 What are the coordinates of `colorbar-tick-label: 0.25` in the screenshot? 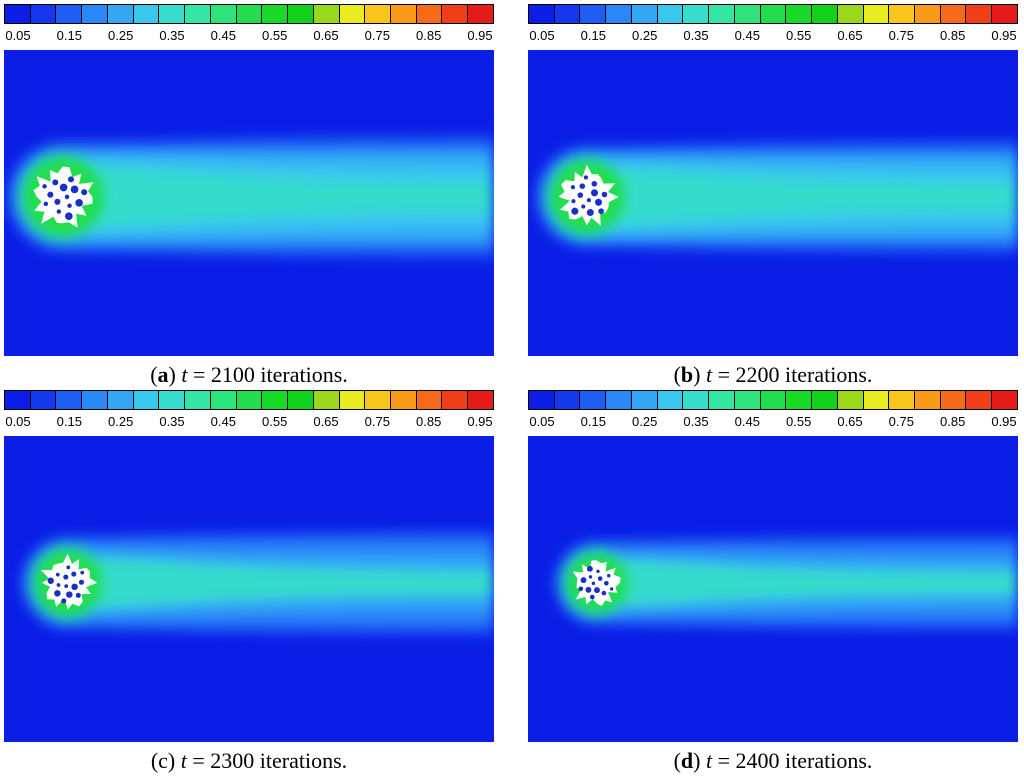 It's located at (645, 35).